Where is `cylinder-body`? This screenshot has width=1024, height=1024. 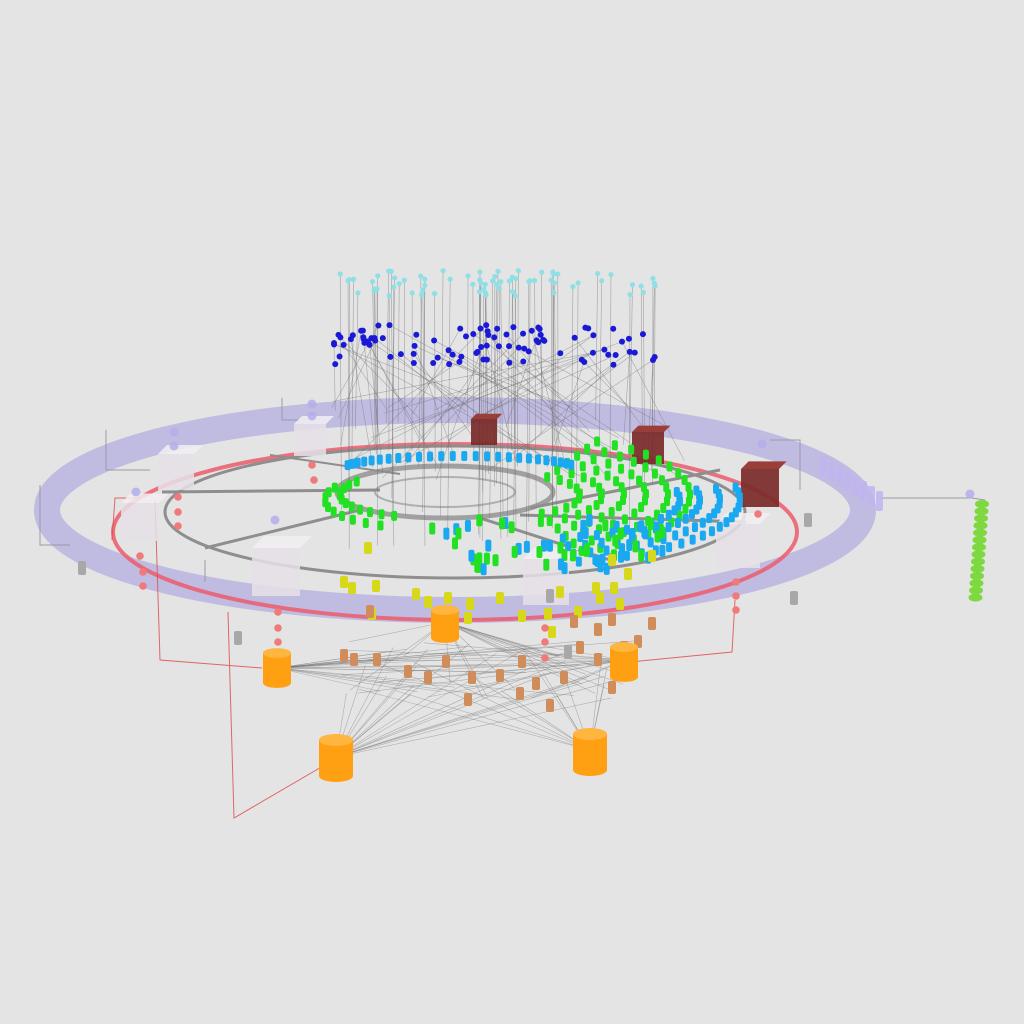 cylinder-body is located at coordinates (336, 758).